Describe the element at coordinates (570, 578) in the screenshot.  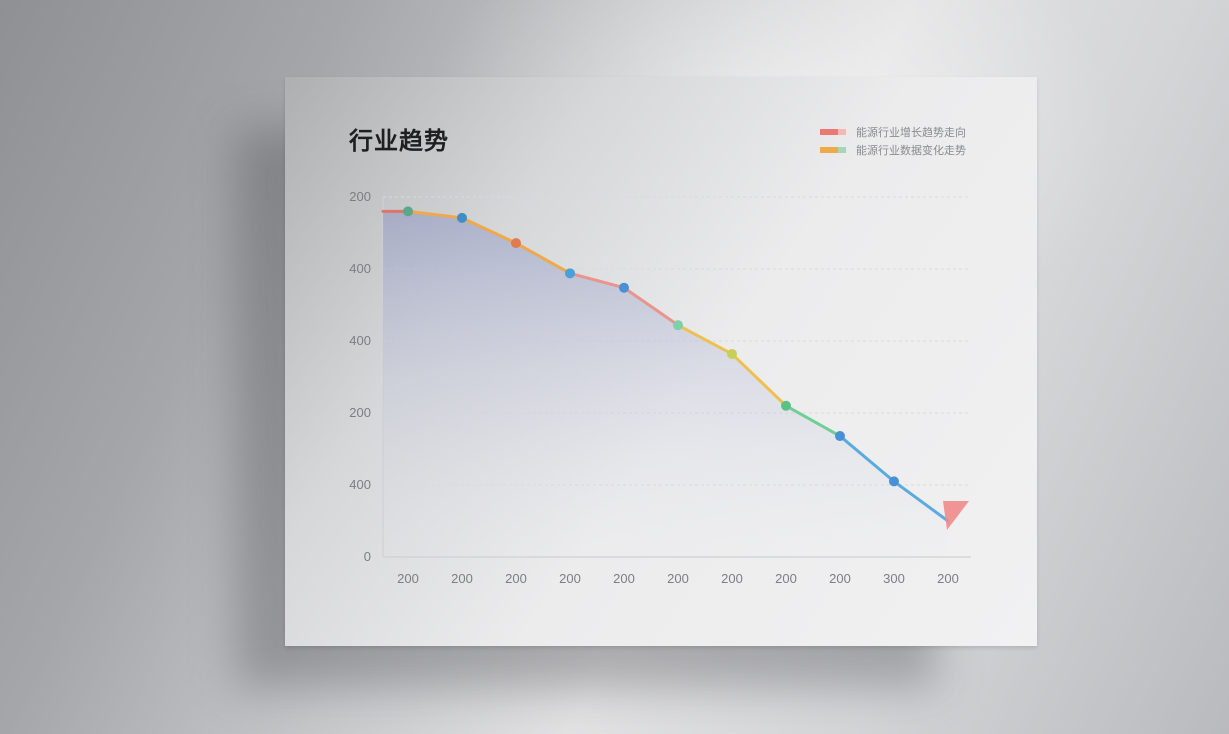
I see `x-tick-label-3: 200` at that location.